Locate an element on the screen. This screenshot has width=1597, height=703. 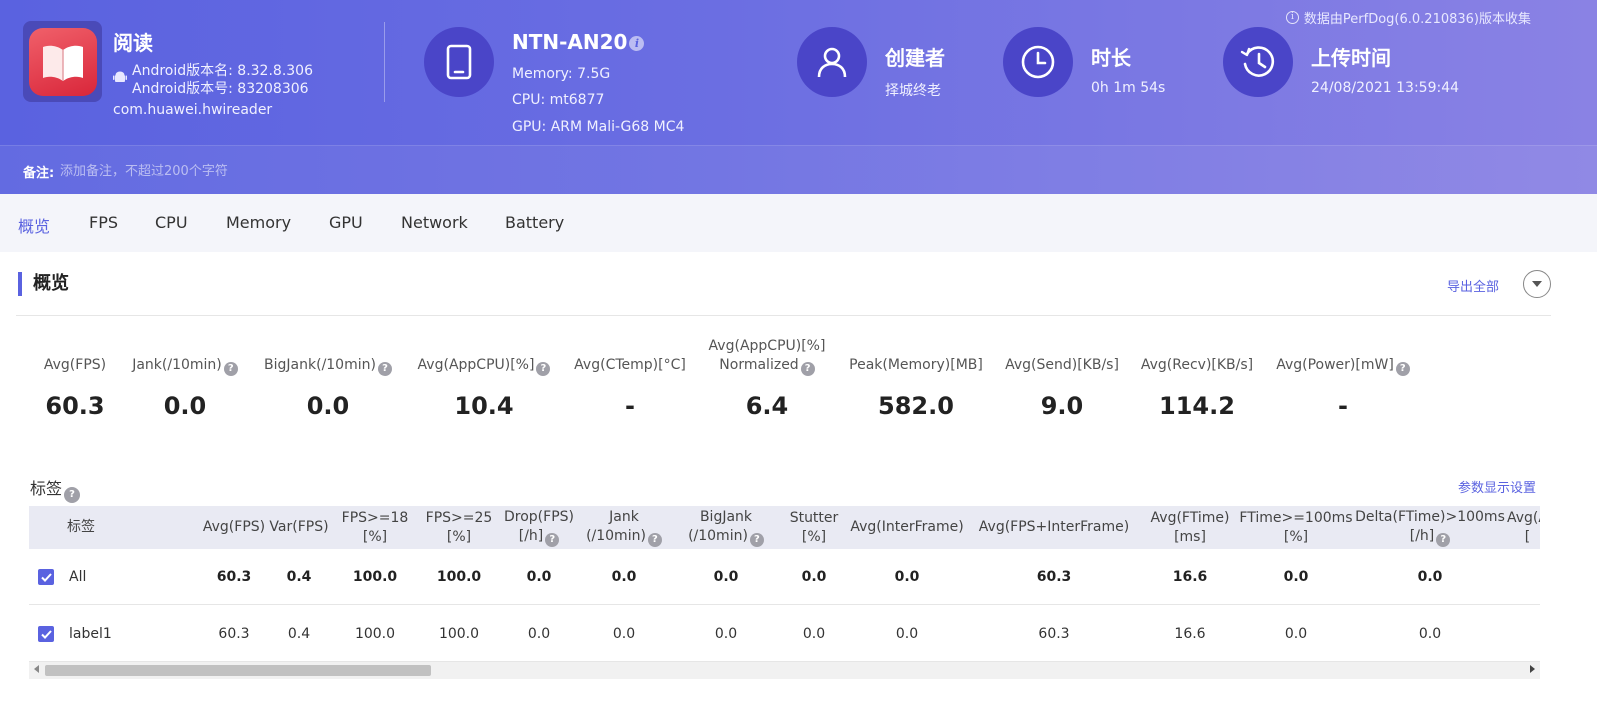
param-settings-link: 参数显示设置 is located at coordinates (1497, 488).